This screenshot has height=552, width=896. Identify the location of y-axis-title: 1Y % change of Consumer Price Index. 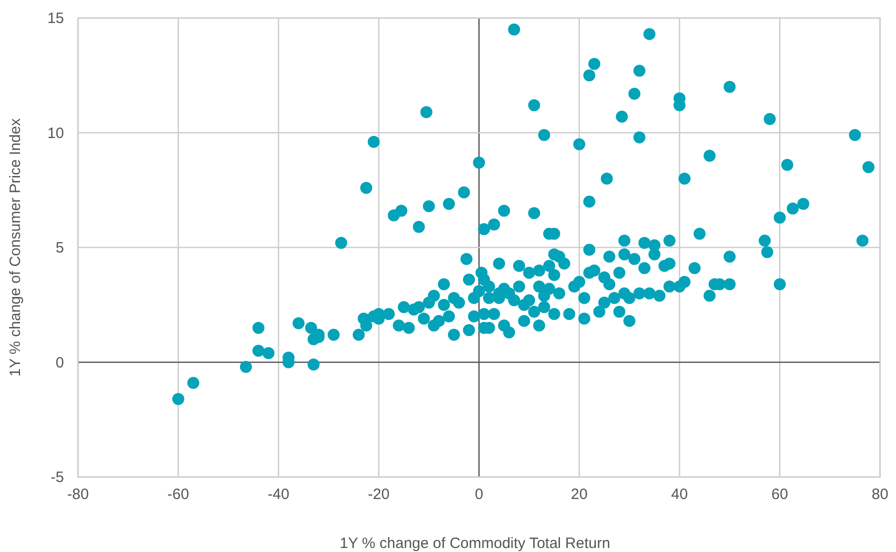
(15, 247).